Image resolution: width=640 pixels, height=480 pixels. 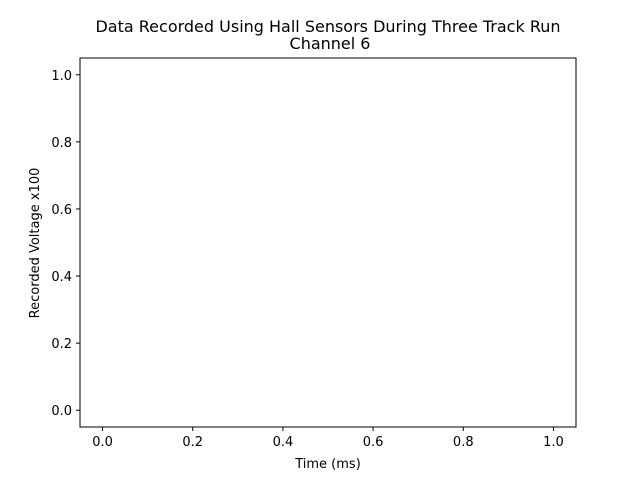 I want to click on y-tick-label: 0.0, so click(x=61, y=411).